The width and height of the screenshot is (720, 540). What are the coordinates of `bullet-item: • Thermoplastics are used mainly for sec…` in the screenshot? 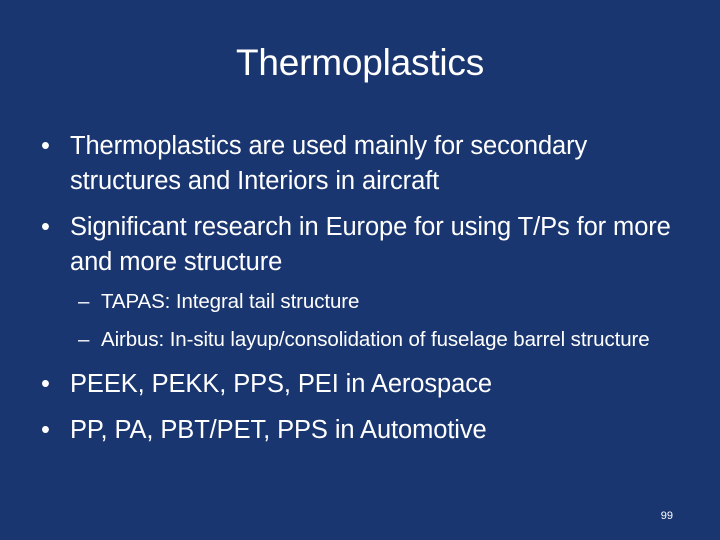 It's located at (364, 164).